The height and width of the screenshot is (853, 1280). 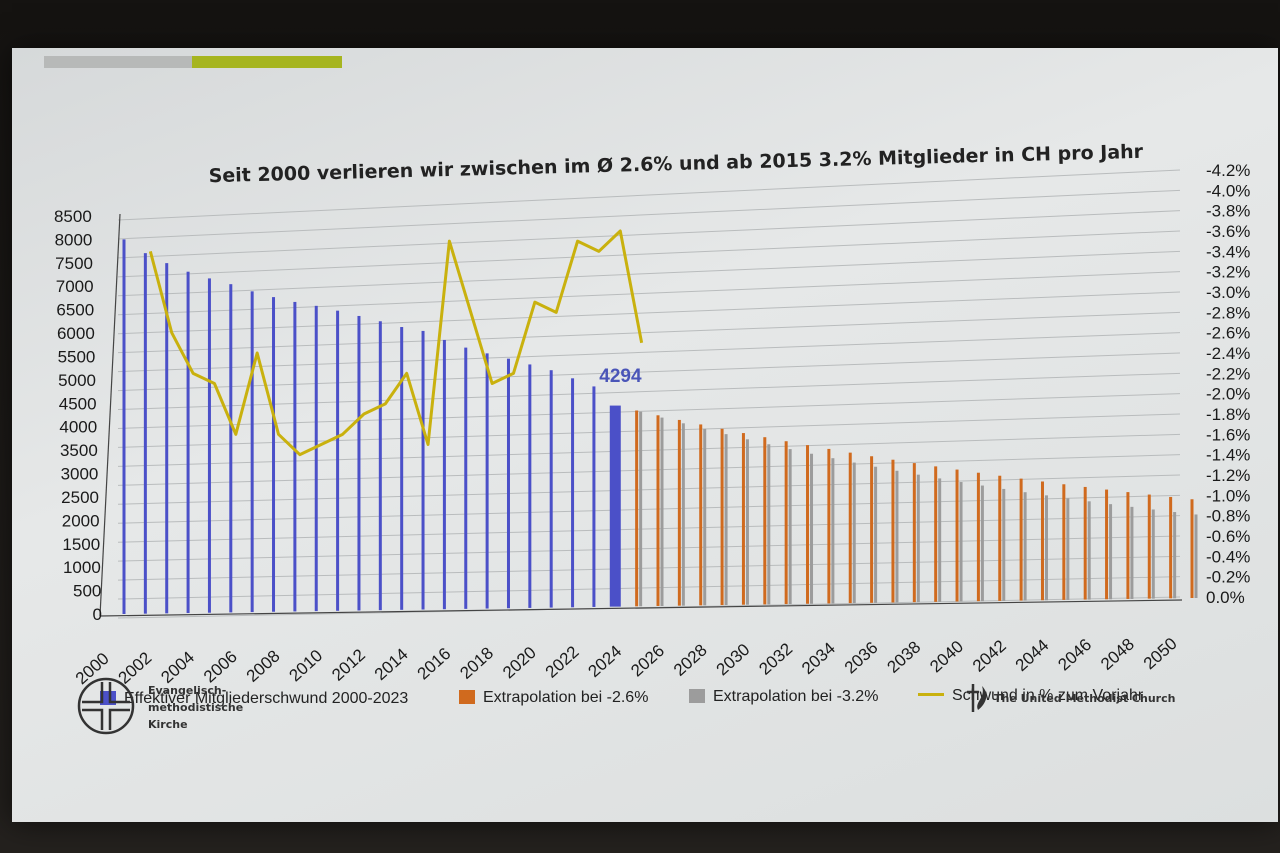 I want to click on right-tick-label: -1.6%, so click(x=1228, y=434).